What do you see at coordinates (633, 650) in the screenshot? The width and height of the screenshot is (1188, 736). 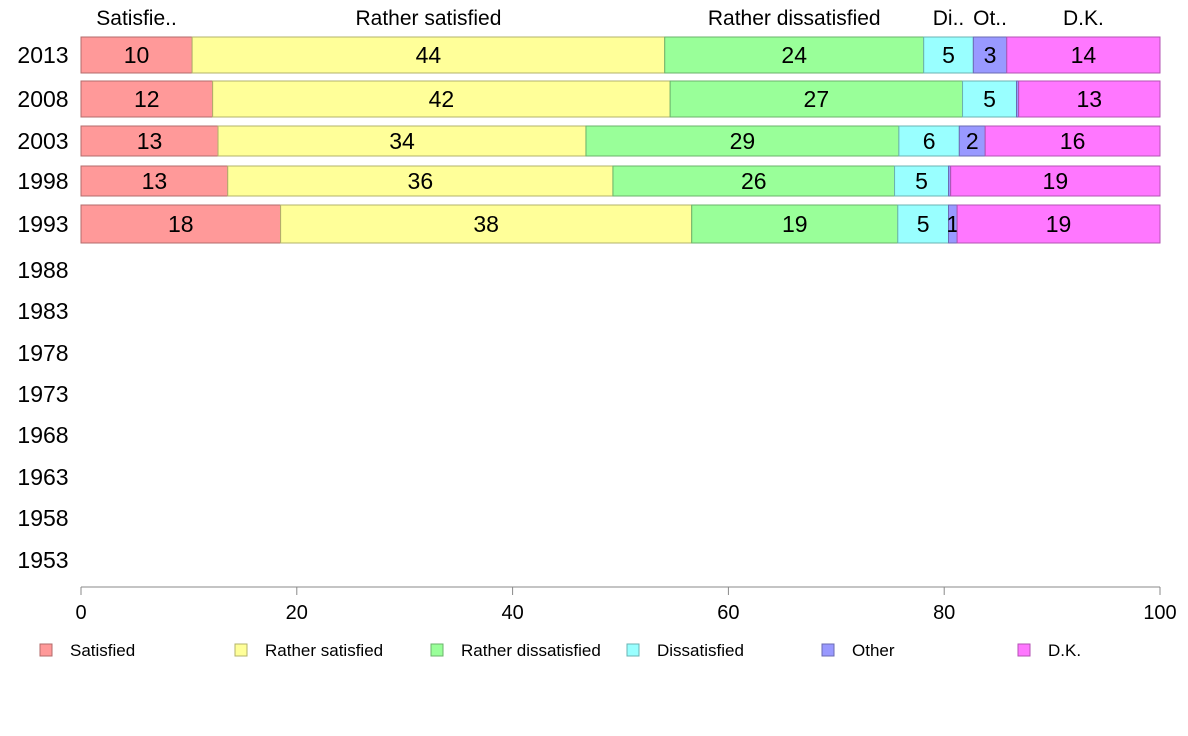 I see `legend-swatch-dissatisfied` at bounding box center [633, 650].